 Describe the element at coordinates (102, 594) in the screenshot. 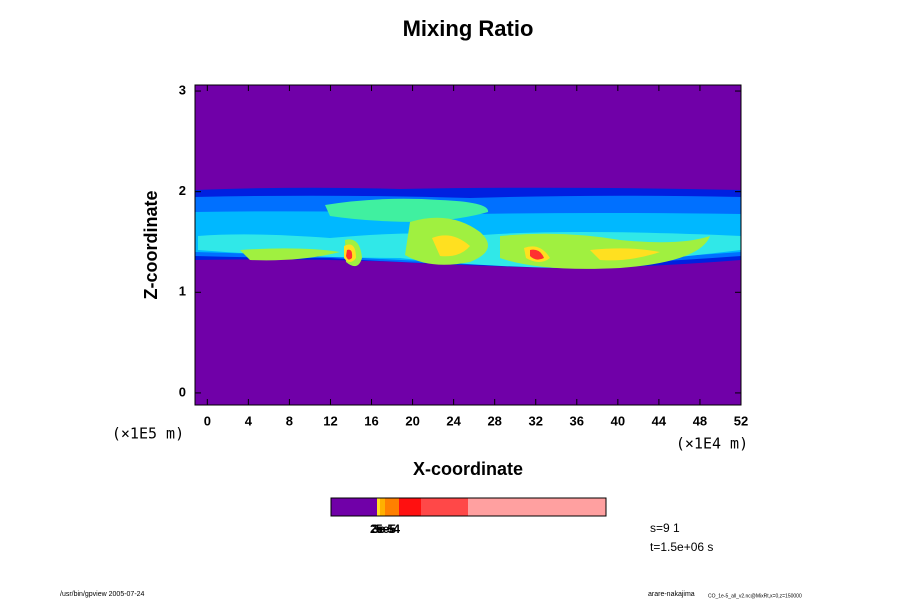

I see `footer-left: /usr/bin/gpview 2005-07-24` at that location.